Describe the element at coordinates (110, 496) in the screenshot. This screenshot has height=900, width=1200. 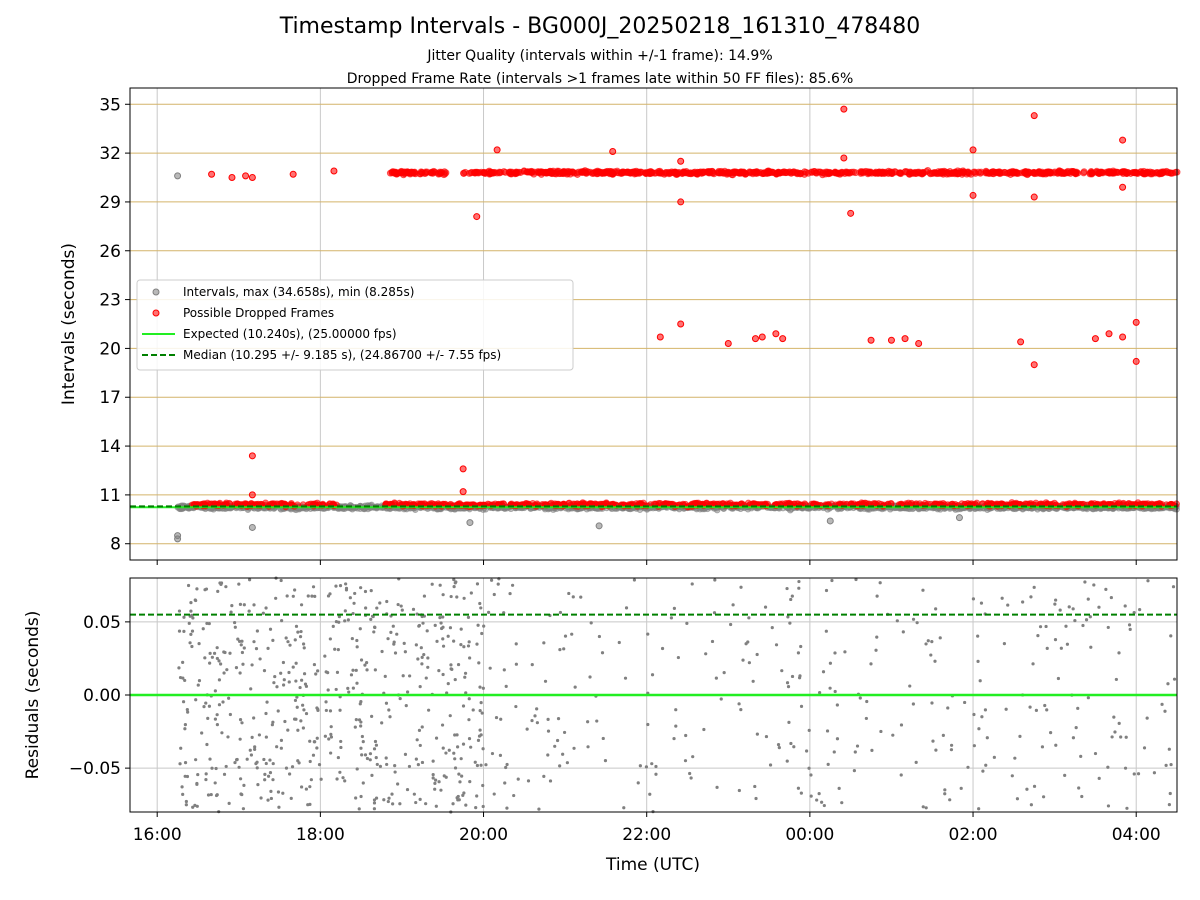
I see `top-y-tick-label: 11` at that location.